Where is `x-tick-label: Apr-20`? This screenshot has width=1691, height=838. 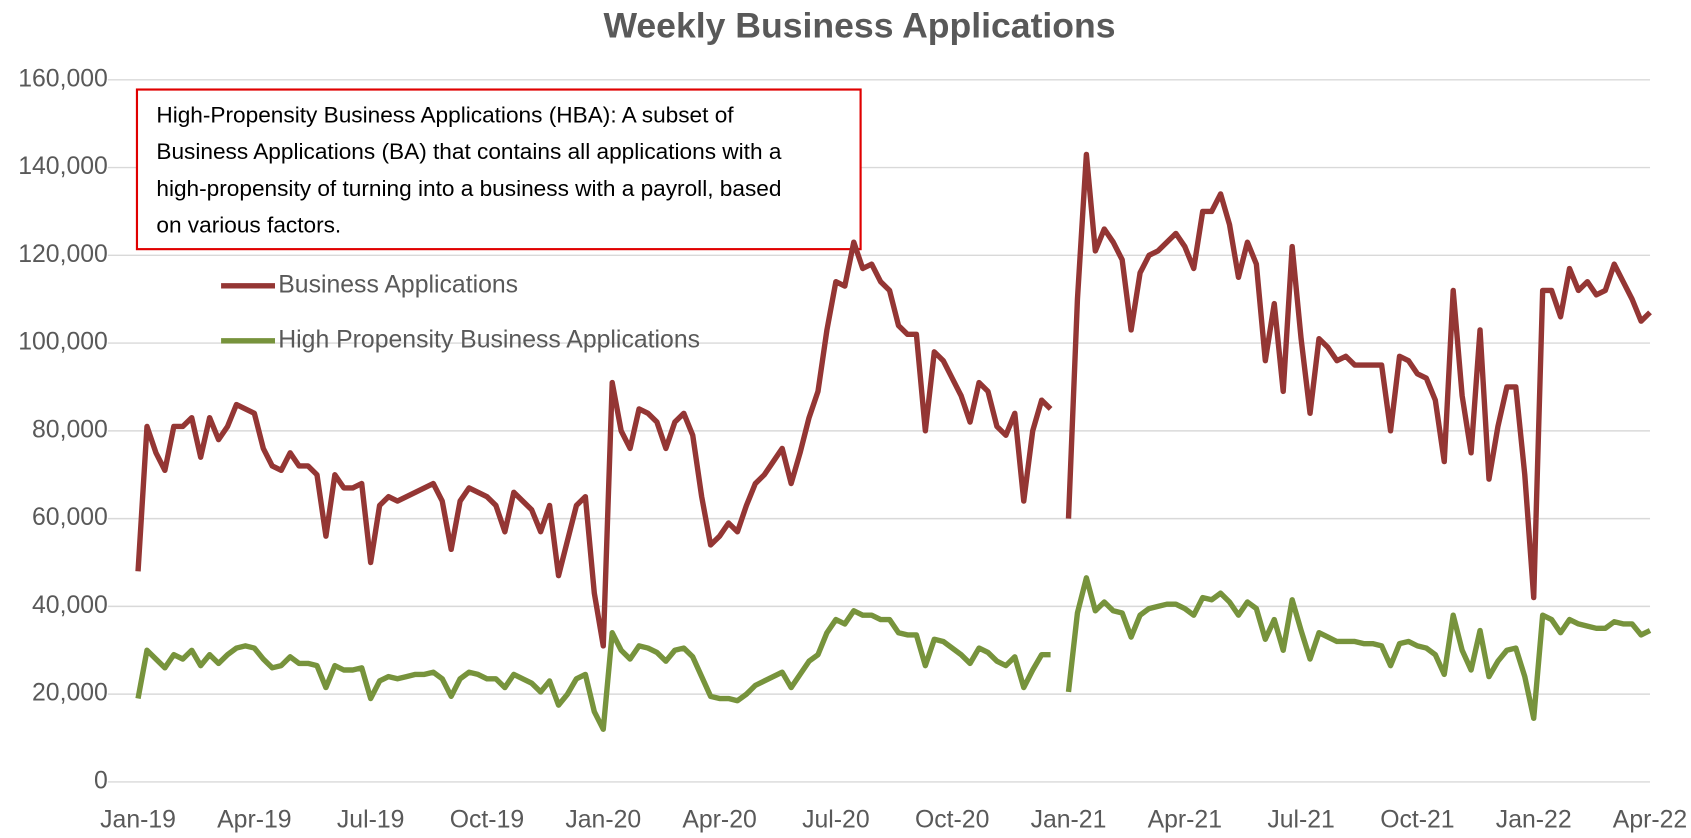 x-tick-label: Apr-20 is located at coordinates (719, 819).